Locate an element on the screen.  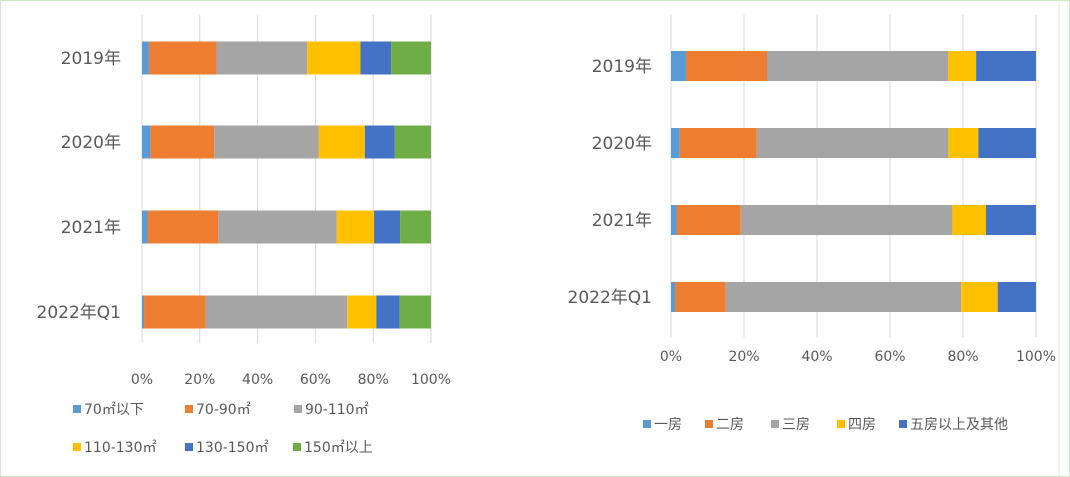
legend-label: 70㎡以下 is located at coordinates (114, 410).